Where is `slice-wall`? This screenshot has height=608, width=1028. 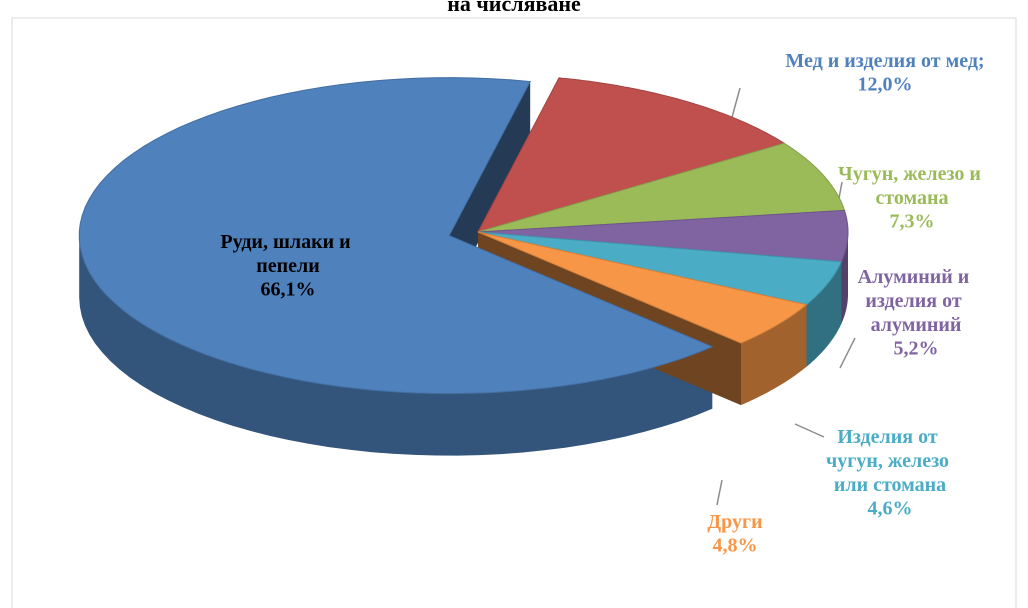
slice-wall is located at coordinates (490, 189).